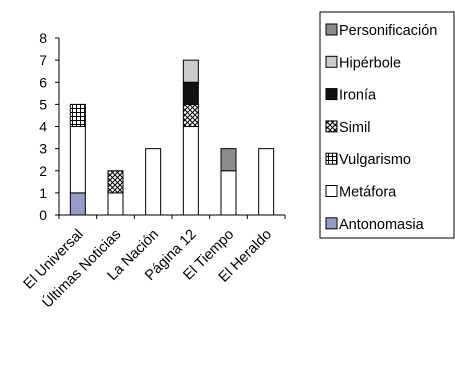  What do you see at coordinates (331, 61) in the screenshot?
I see `legend-swatch-hiperbole` at bounding box center [331, 61].